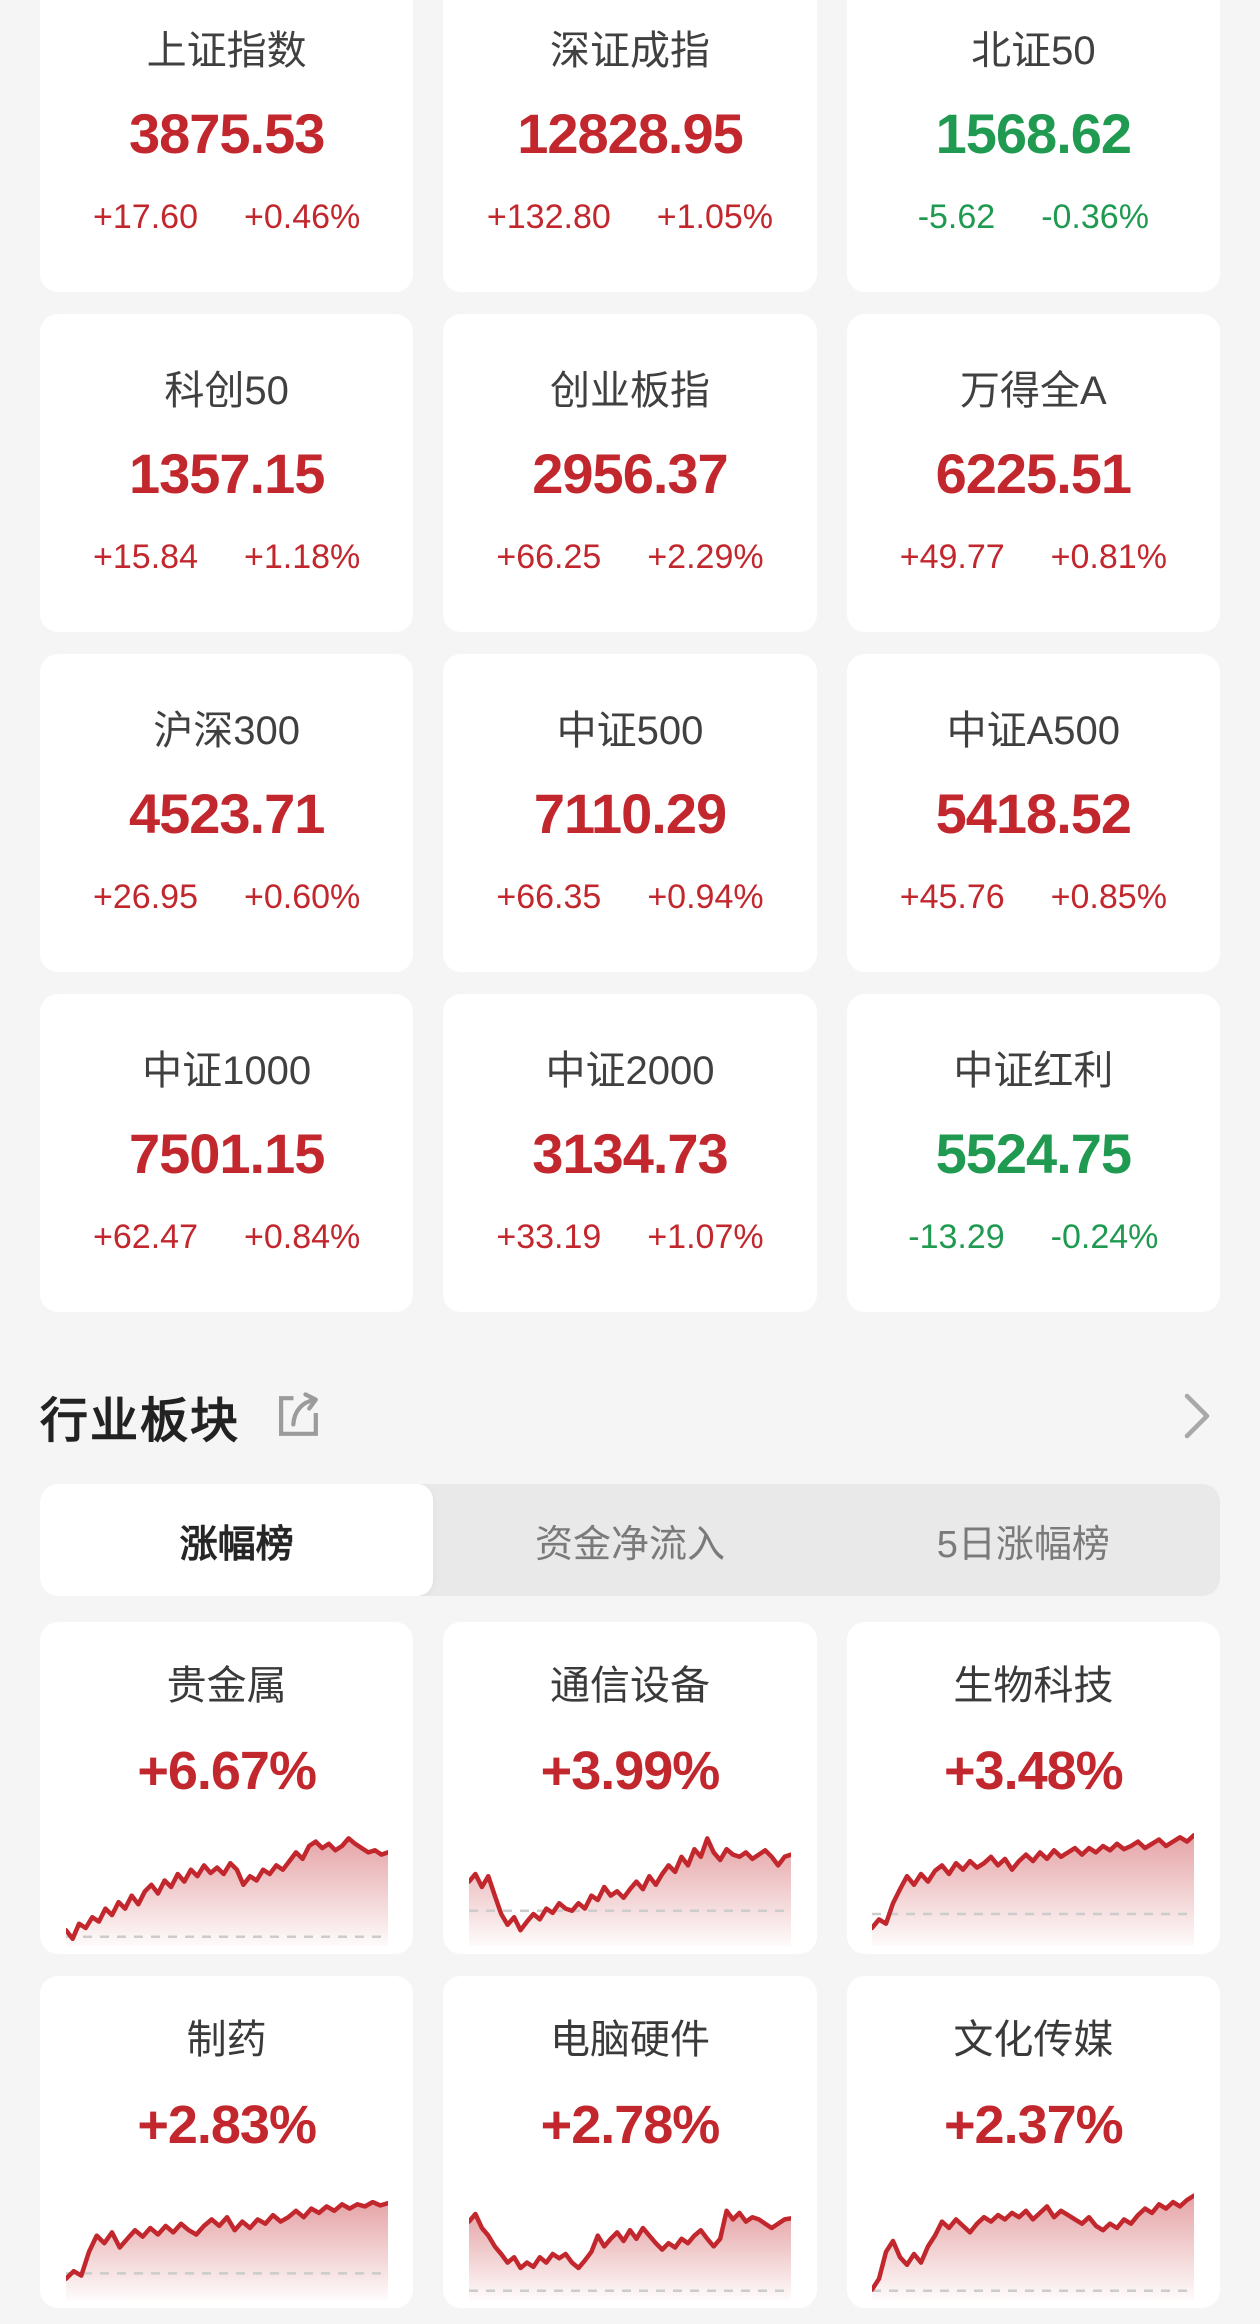 This screenshot has width=1260, height=2324. I want to click on index-card: 中证500 7110.29 +66.35 +0.94%, so click(630, 813).